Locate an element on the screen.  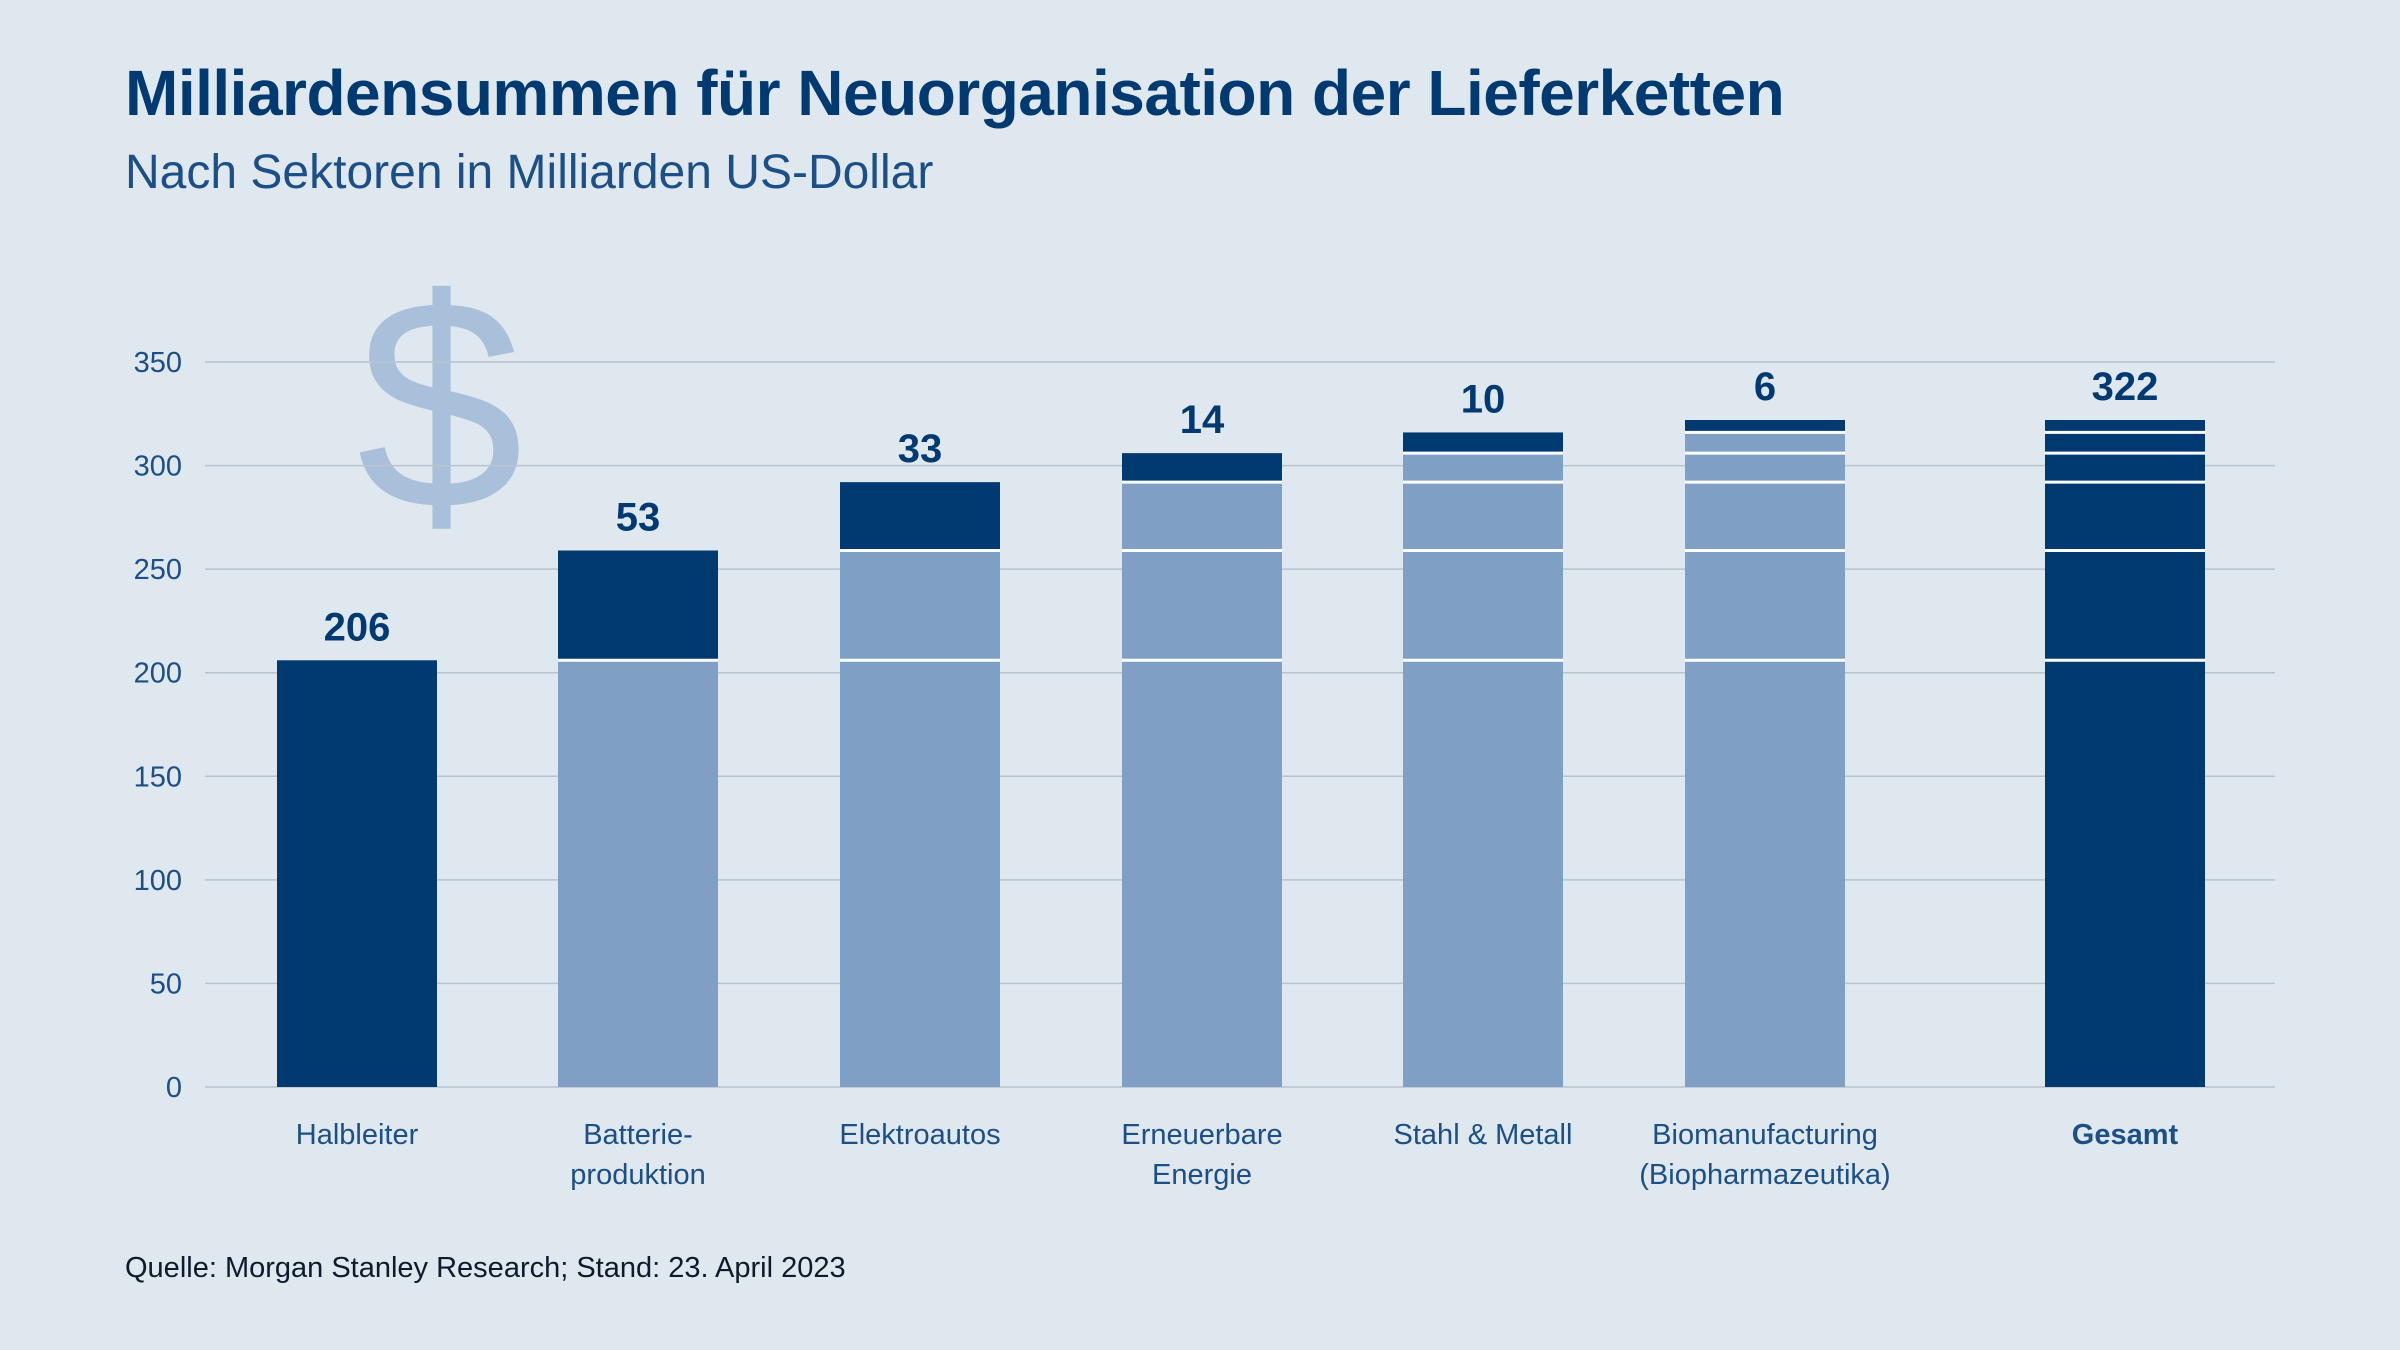
category-label-line: Elektroautos is located at coordinates (919, 1135).